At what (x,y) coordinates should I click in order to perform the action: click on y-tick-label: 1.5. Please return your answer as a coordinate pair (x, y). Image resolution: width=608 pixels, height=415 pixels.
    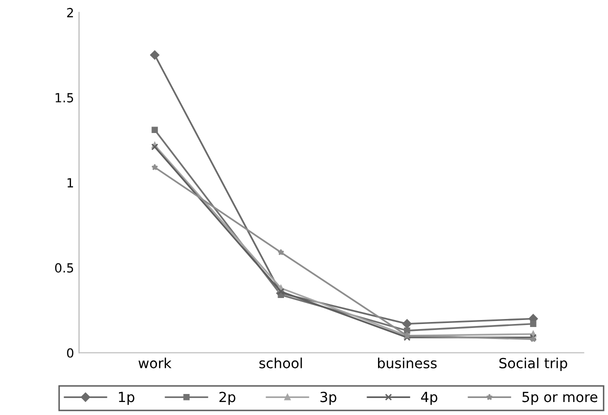
    Looking at the image, I should click on (65, 97).